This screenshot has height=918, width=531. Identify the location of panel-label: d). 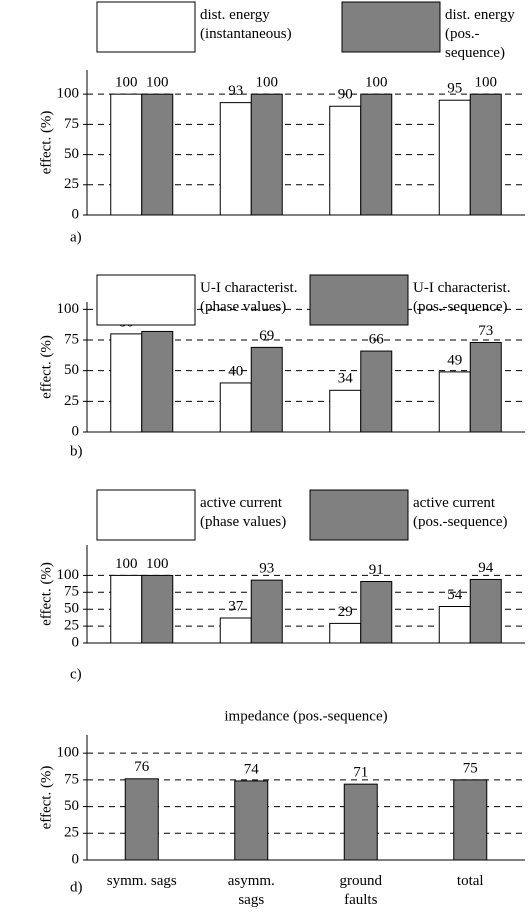
(76, 887).